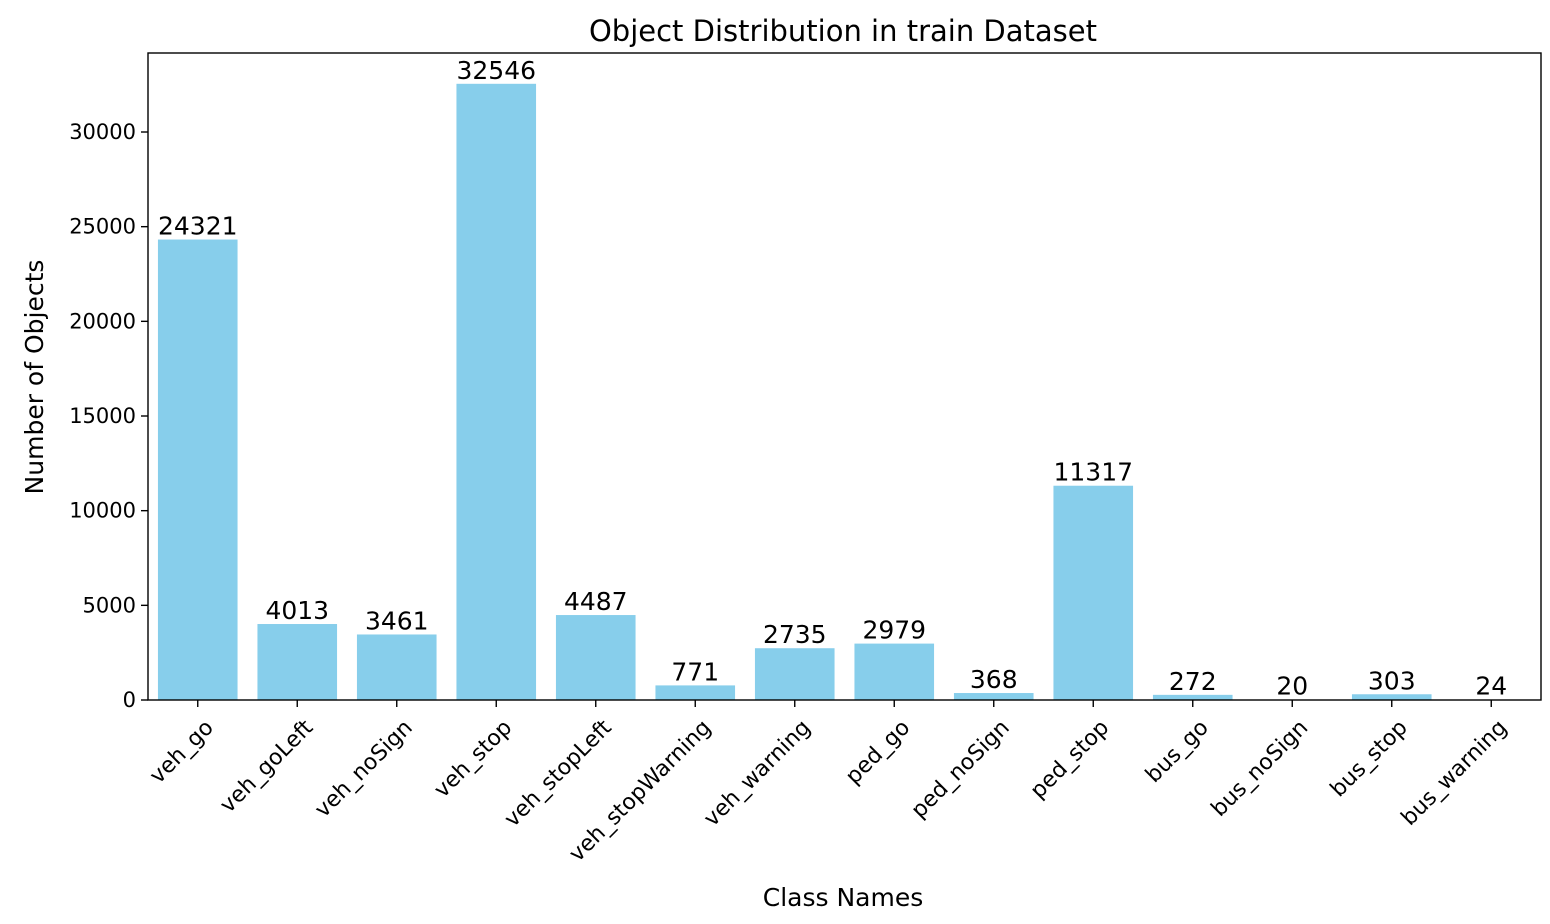  I want to click on x-tick-label-bus_warning: bus_warning, so click(1455, 773).